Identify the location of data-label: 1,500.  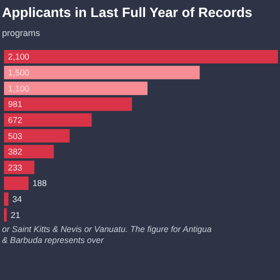
(19, 73).